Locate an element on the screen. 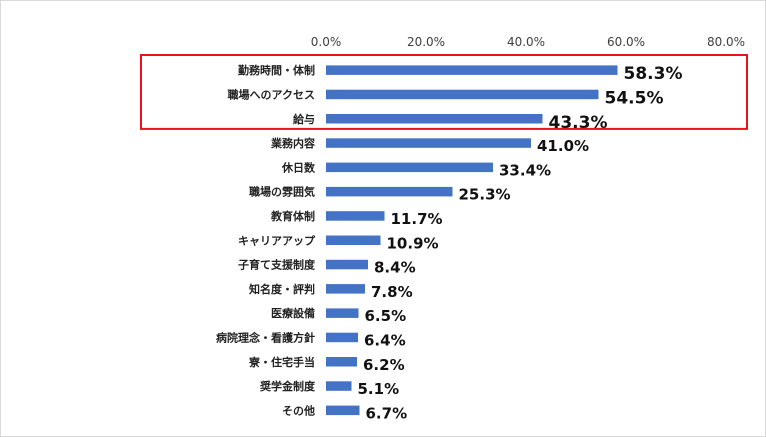 Image resolution: width=766 pixels, height=437 pixels. category-label: 子育て支援制度 is located at coordinates (277, 265).